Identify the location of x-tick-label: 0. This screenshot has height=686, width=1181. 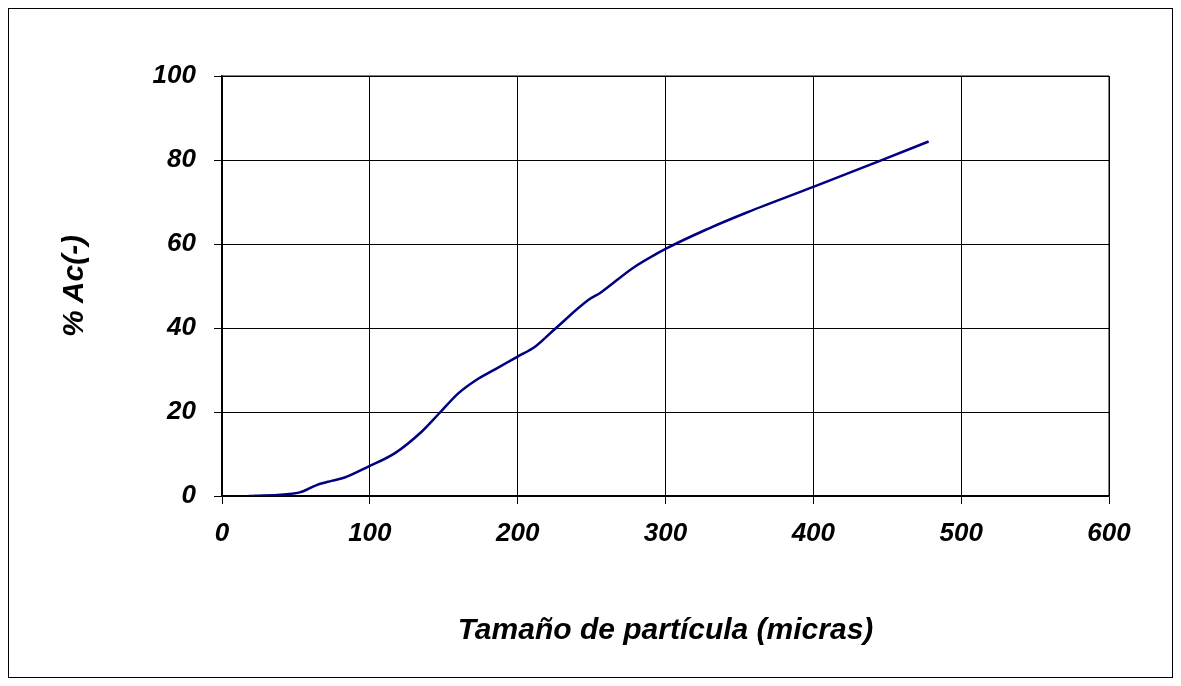
(222, 531).